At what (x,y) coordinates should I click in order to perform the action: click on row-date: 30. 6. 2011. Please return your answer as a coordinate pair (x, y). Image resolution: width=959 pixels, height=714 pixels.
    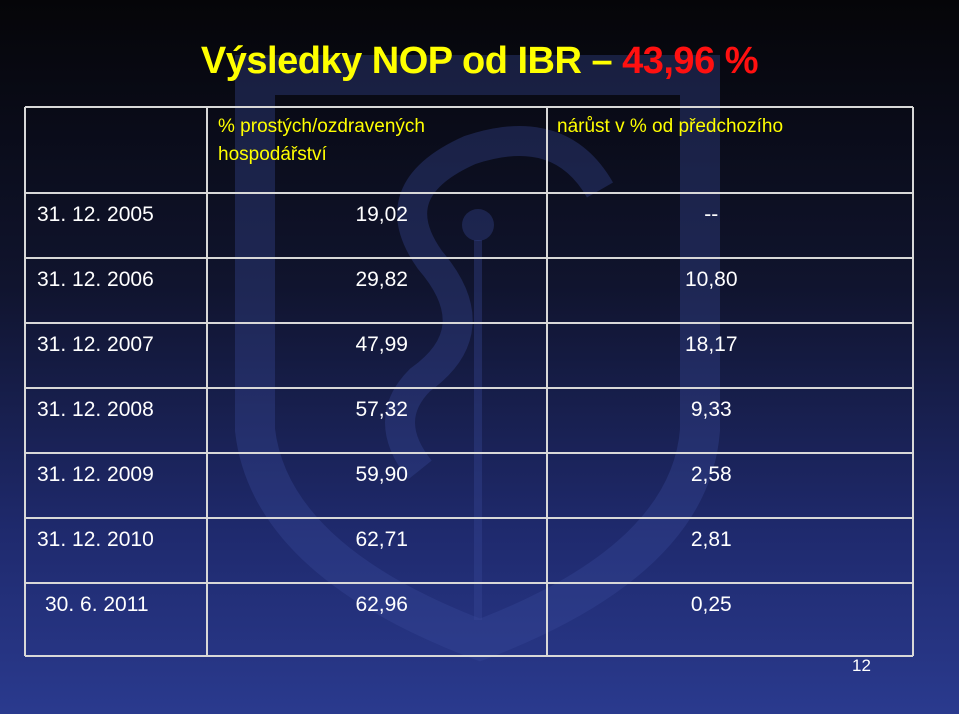
    Looking at the image, I should click on (97, 604).